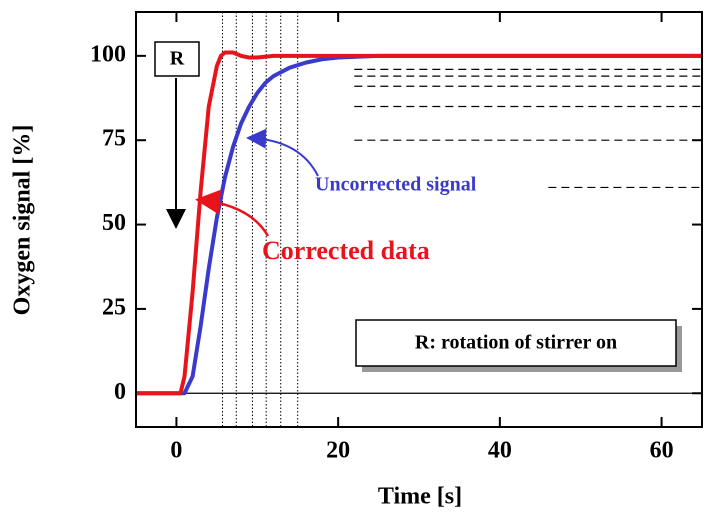 This screenshot has height=518, width=708. I want to click on note-text: R: rotation of stirrer on, so click(516, 343).